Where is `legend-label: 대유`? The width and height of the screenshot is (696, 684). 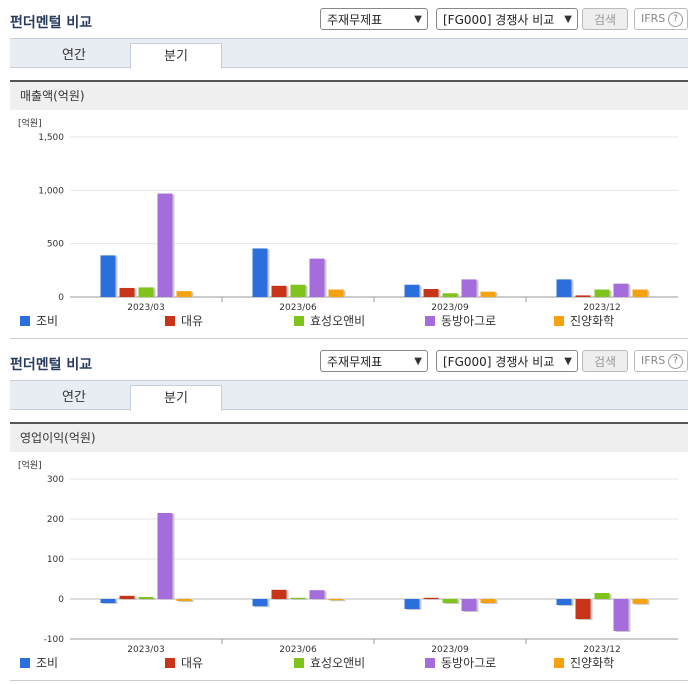
legend-label: 대유 is located at coordinates (192, 321).